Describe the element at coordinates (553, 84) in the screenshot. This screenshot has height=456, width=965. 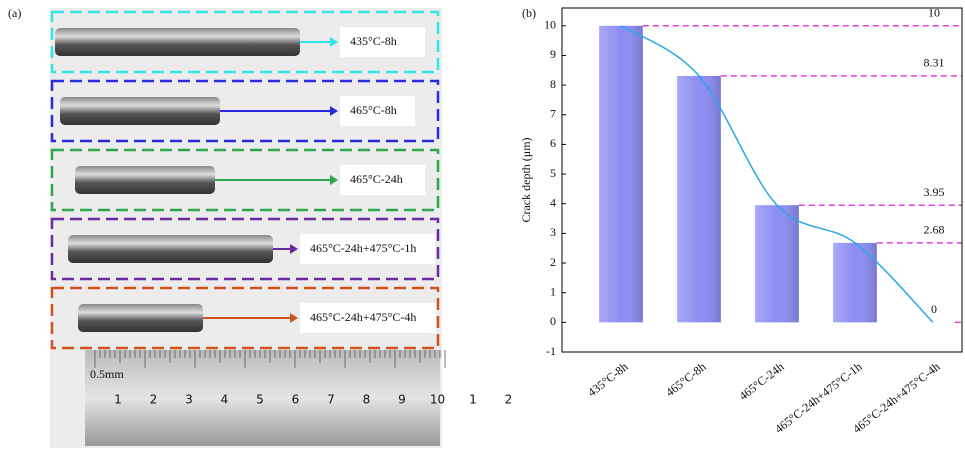
I see `y-tick-label: 8` at that location.